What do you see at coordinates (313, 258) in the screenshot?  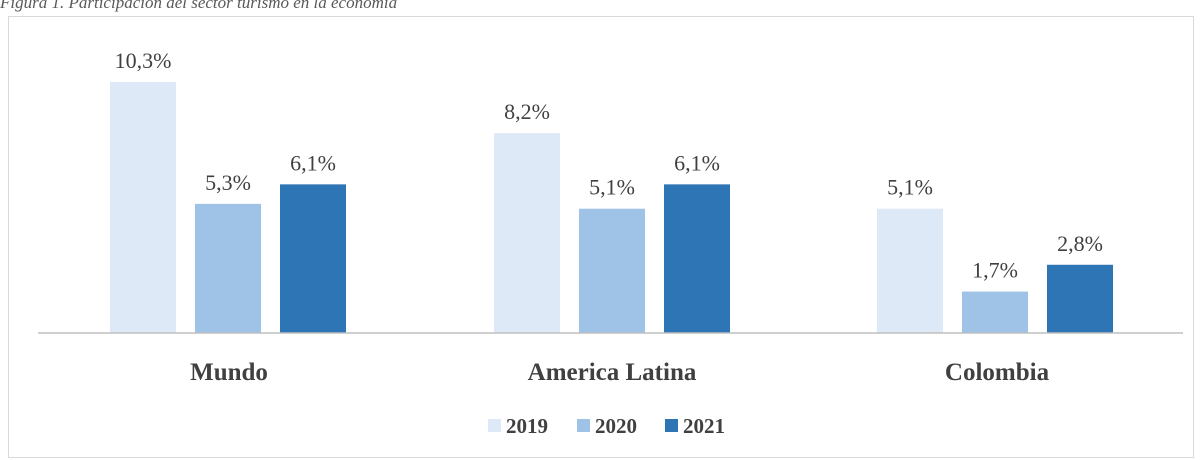 I see `bar-2021-mundo` at bounding box center [313, 258].